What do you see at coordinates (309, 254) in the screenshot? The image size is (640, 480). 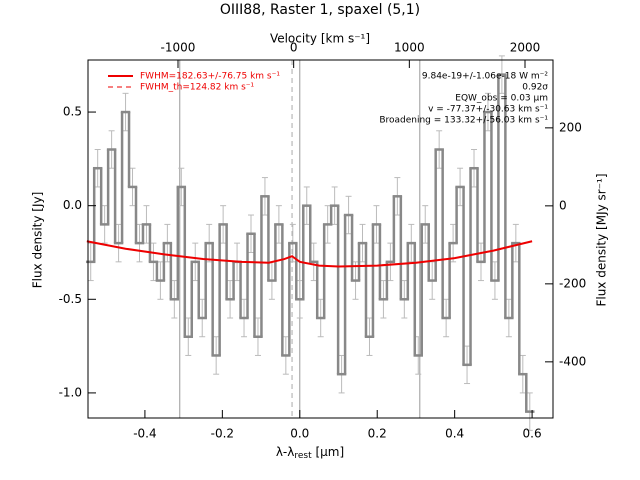 I see `fit-line` at bounding box center [309, 254].